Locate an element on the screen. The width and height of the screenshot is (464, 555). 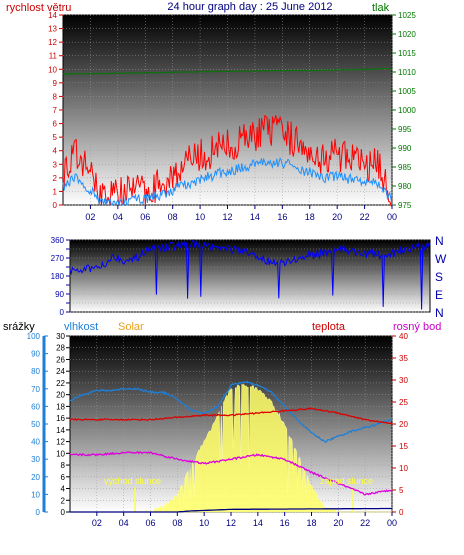
y-tick-label: 1020 is located at coordinates (407, 34).